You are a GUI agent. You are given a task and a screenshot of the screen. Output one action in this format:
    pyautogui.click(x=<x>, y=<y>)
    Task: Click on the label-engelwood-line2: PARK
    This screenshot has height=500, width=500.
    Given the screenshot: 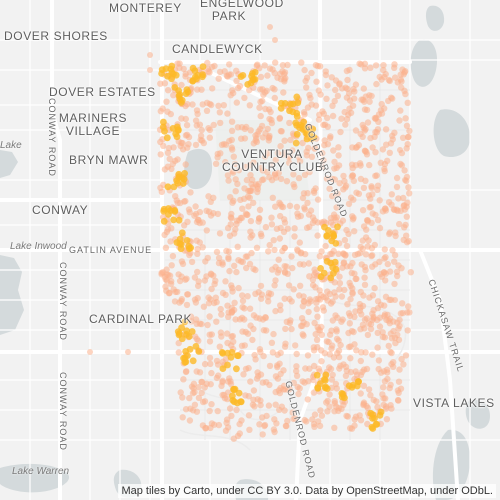 What is the action you would take?
    pyautogui.click(x=229, y=16)
    